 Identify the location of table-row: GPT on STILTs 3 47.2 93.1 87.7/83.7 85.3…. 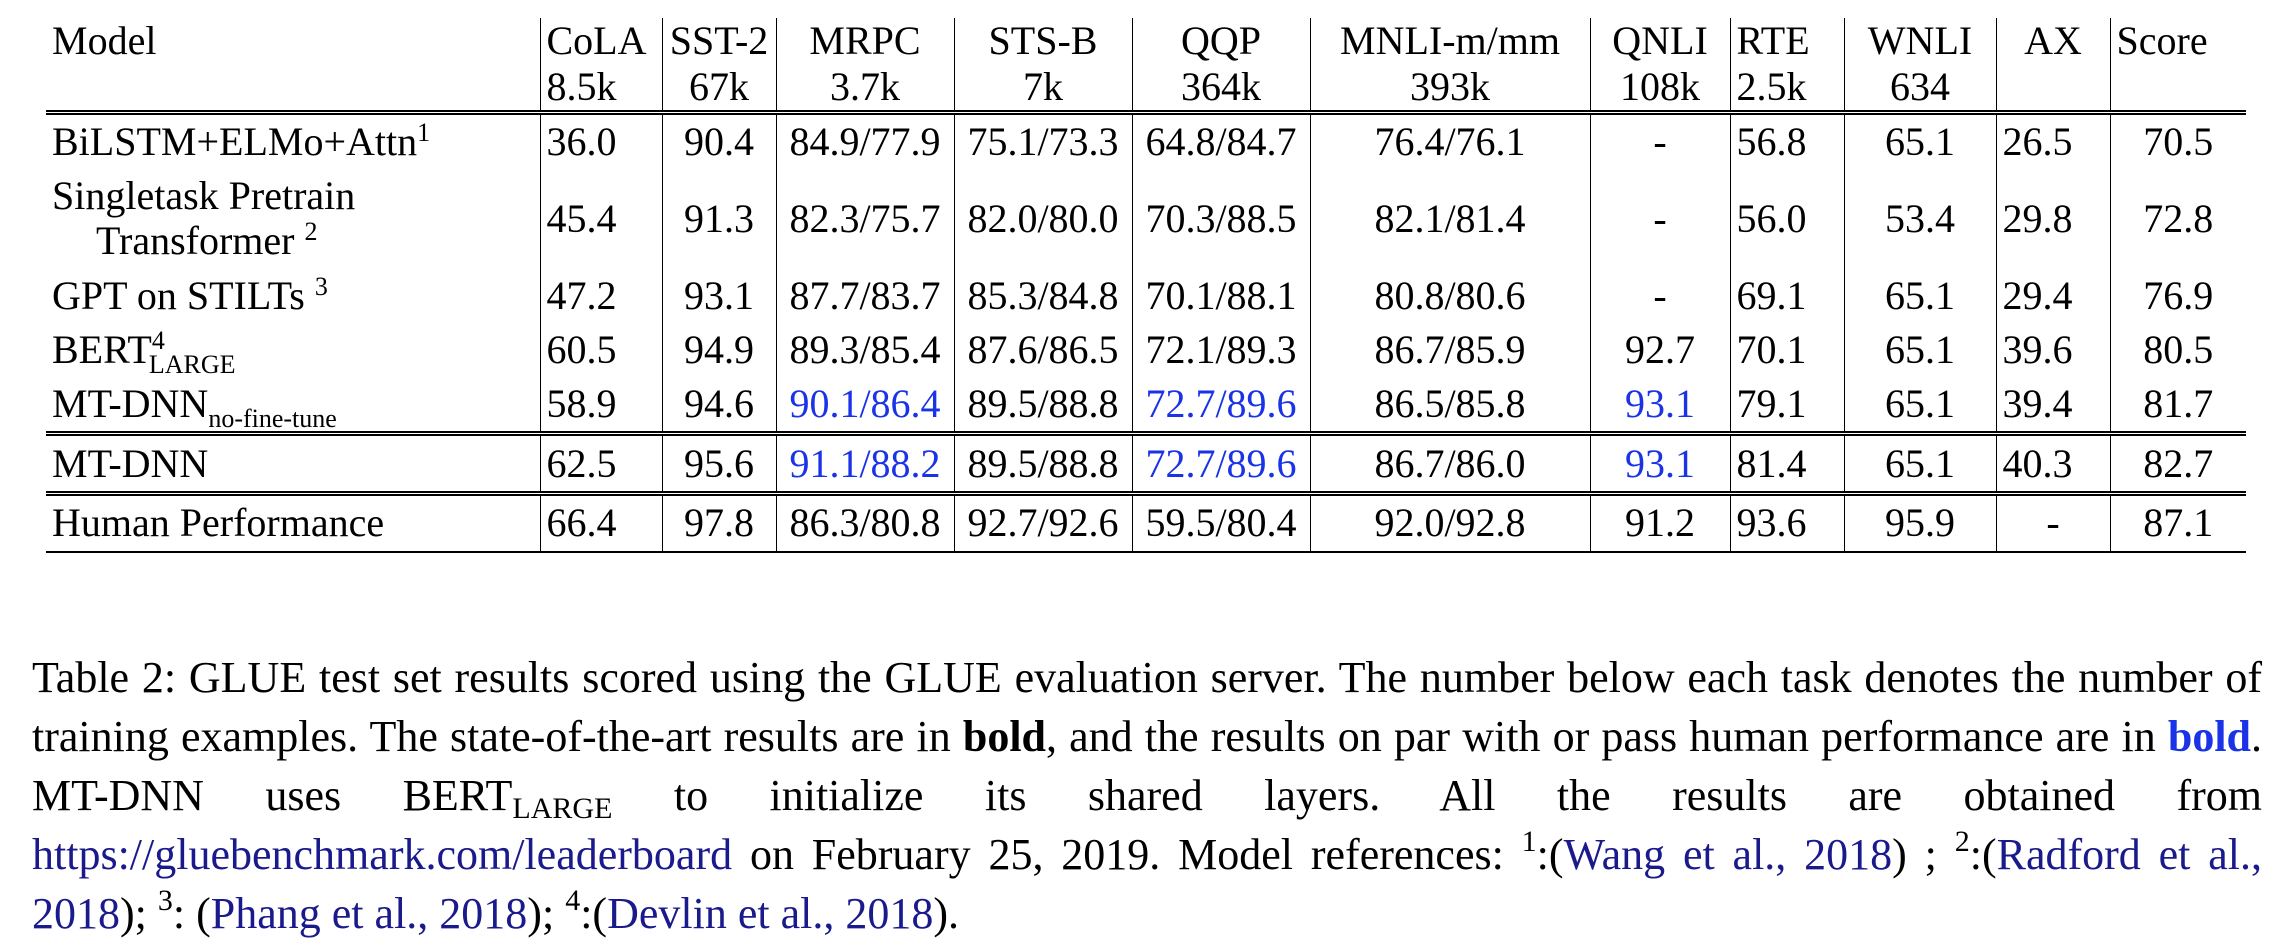
(1146, 296).